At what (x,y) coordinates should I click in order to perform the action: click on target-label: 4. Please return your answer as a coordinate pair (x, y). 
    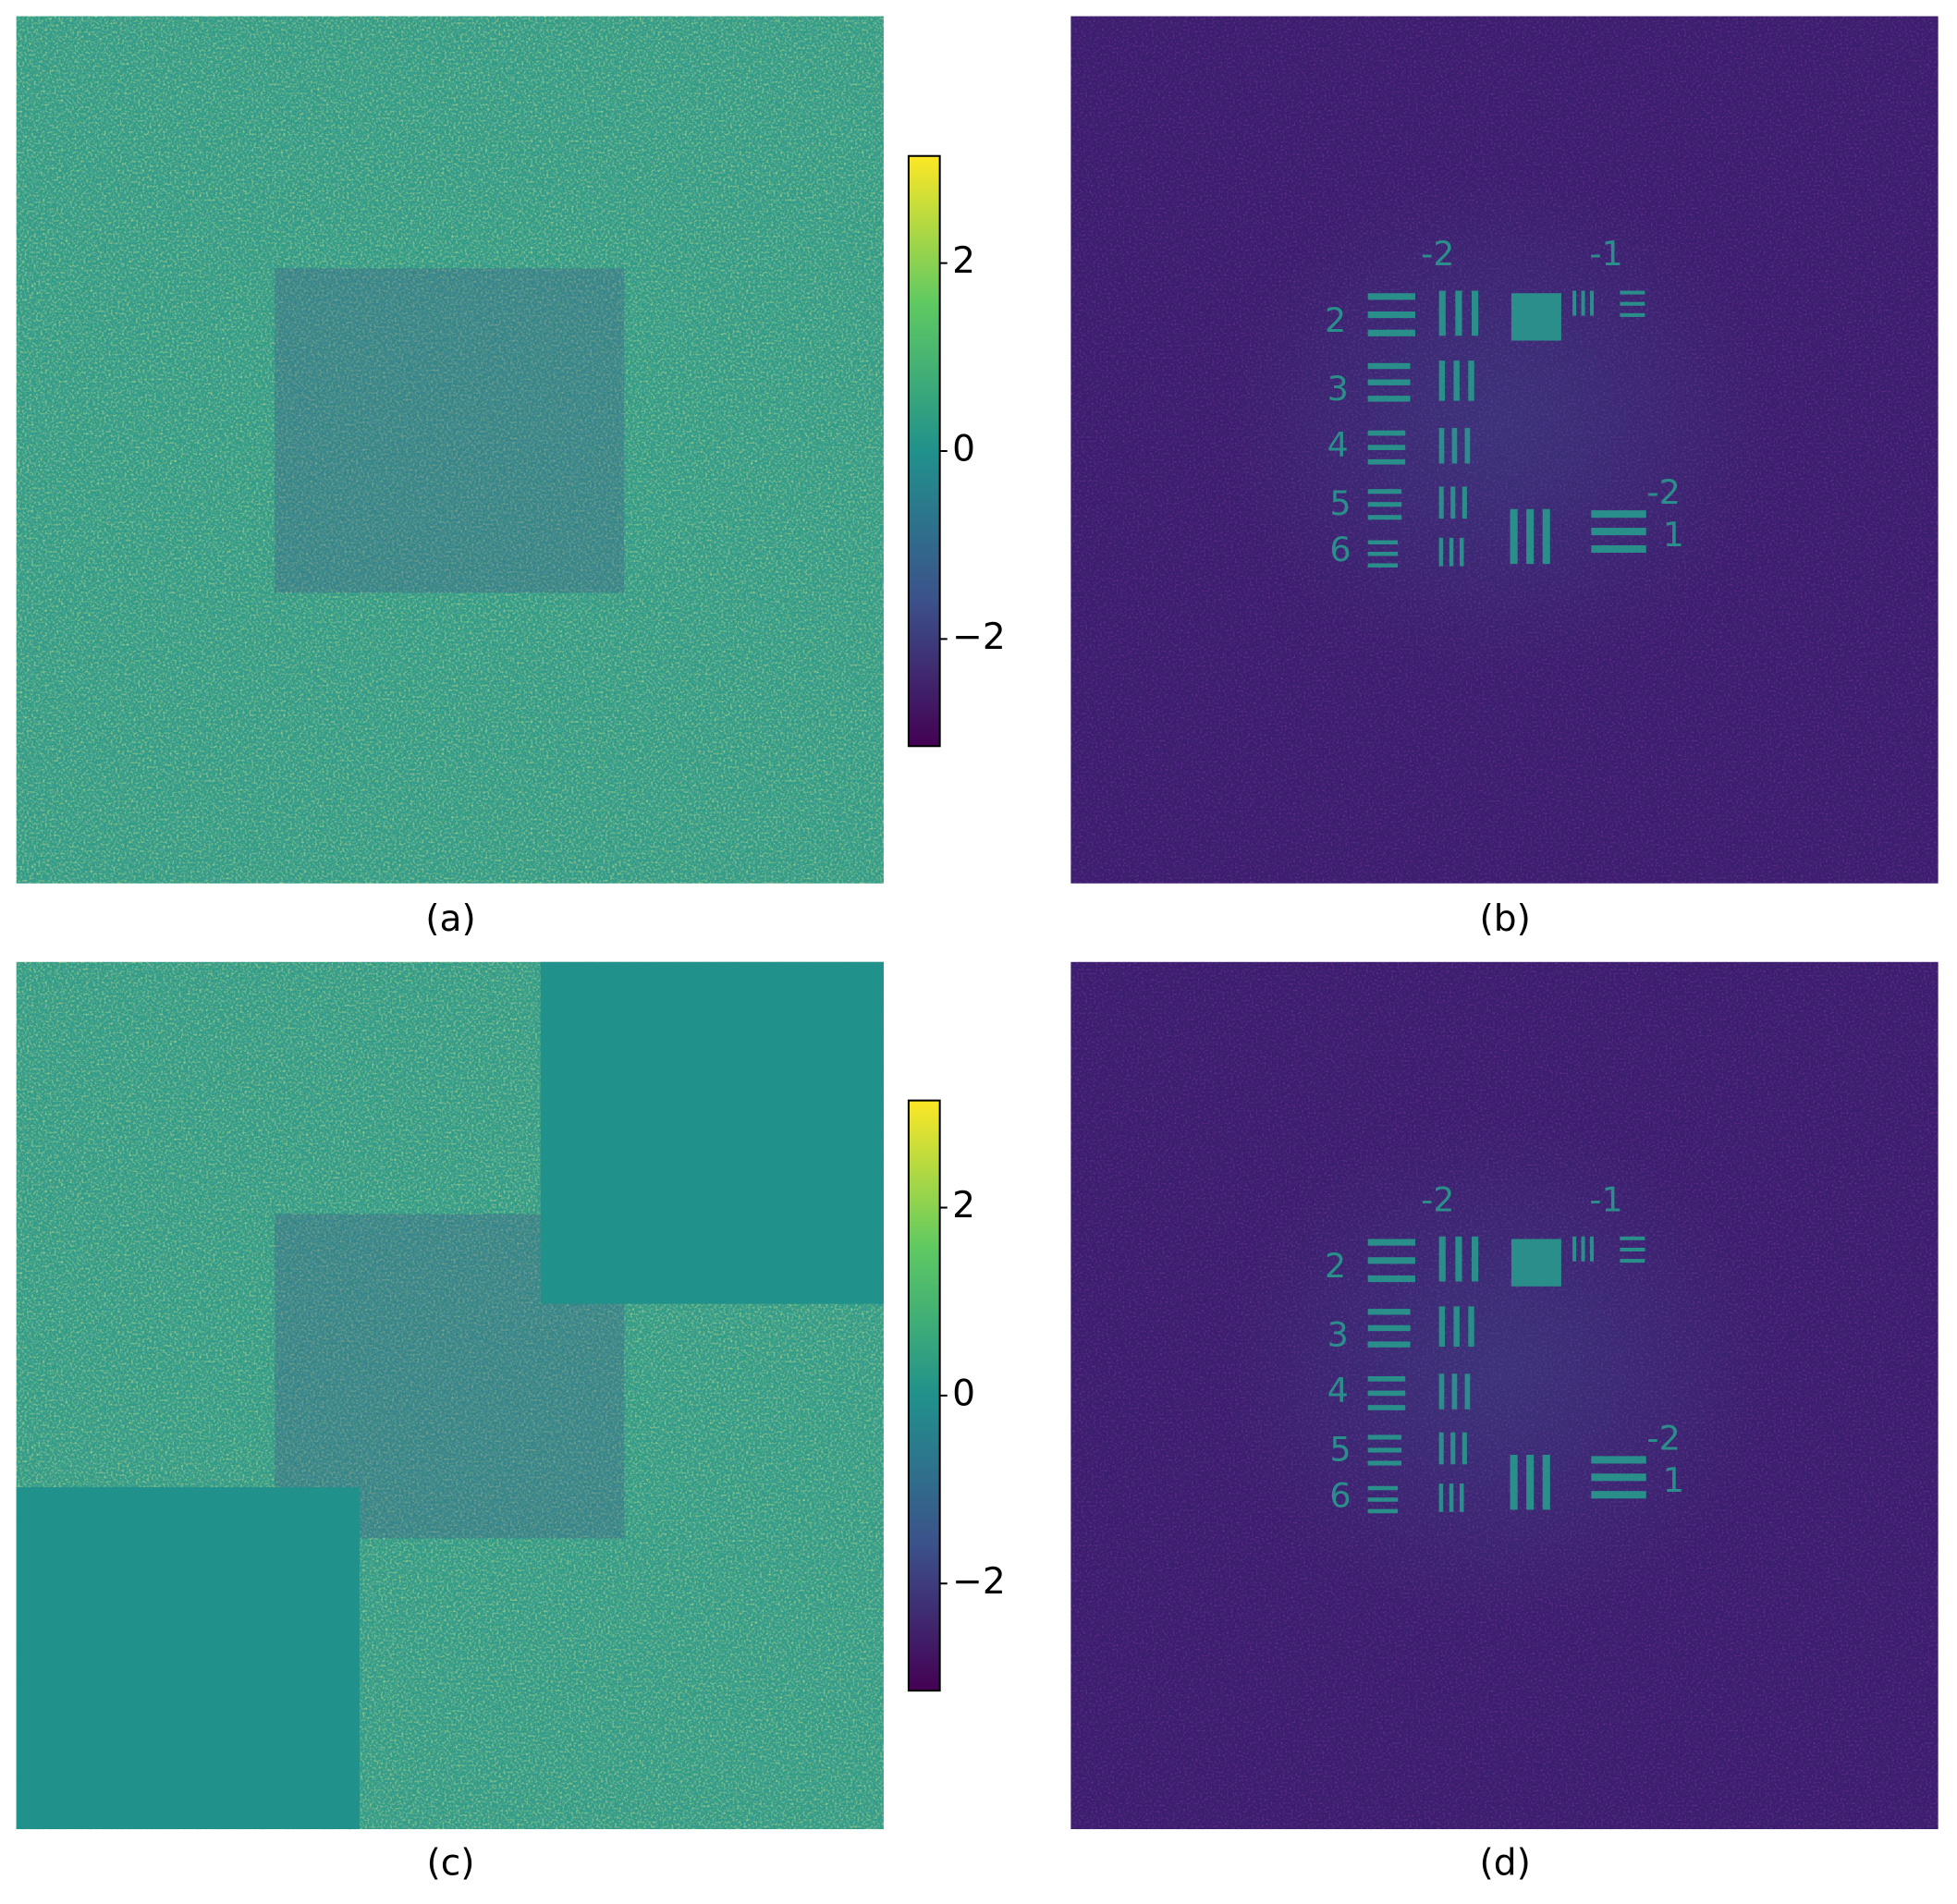
    Looking at the image, I should click on (1338, 1390).